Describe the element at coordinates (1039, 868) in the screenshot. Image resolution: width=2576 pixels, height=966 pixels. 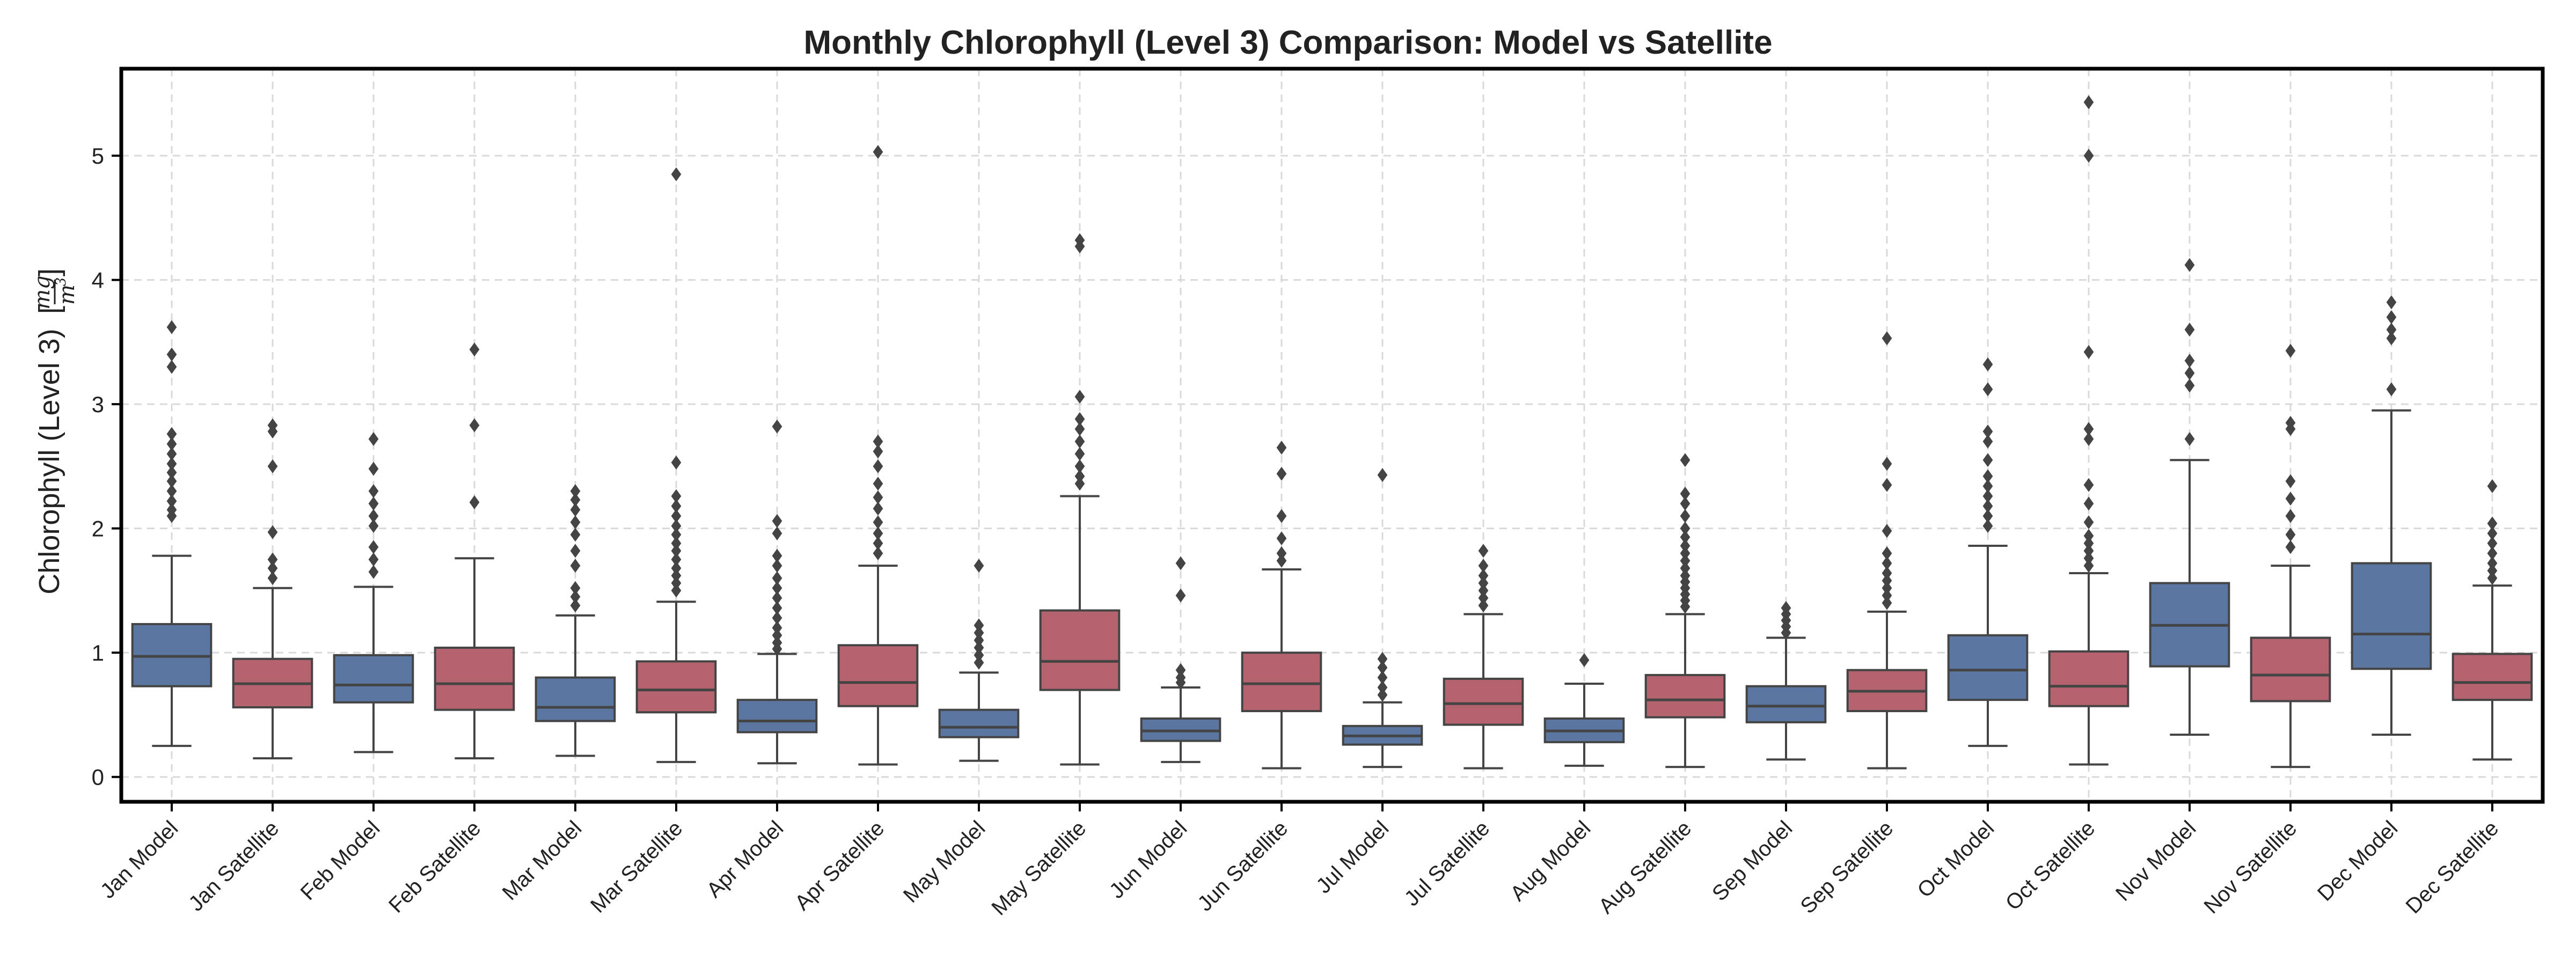
I see `x-tick-label-9: May Satellite` at that location.